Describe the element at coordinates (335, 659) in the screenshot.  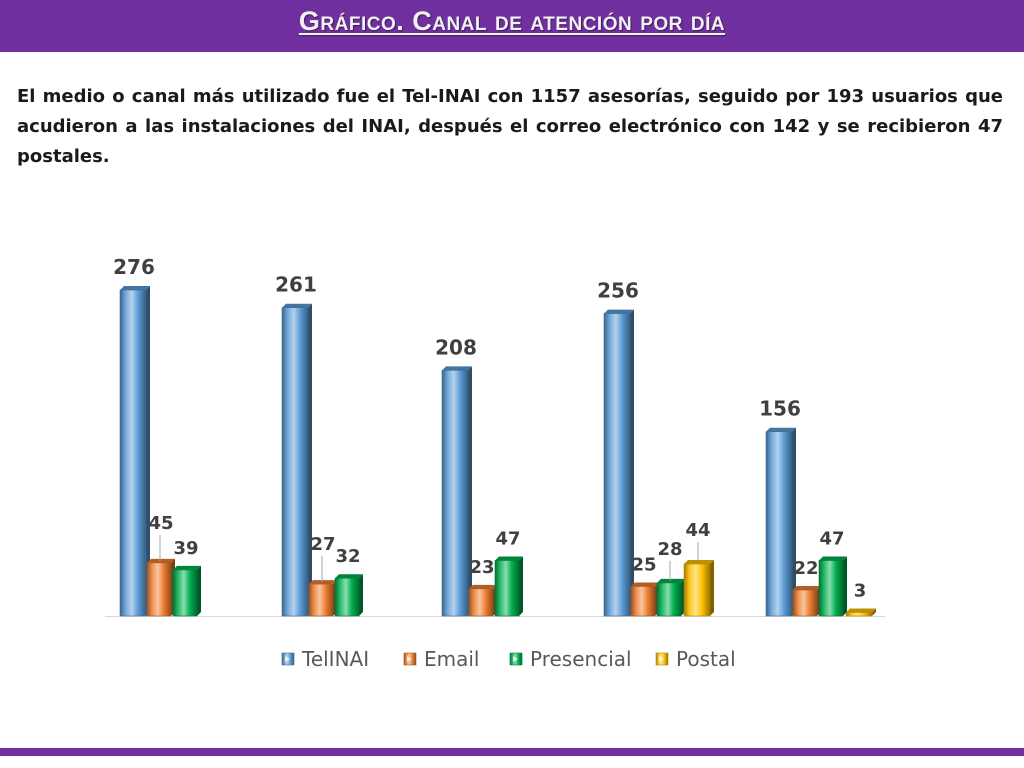
I see `legend-label-telinai: TelINAI` at that location.